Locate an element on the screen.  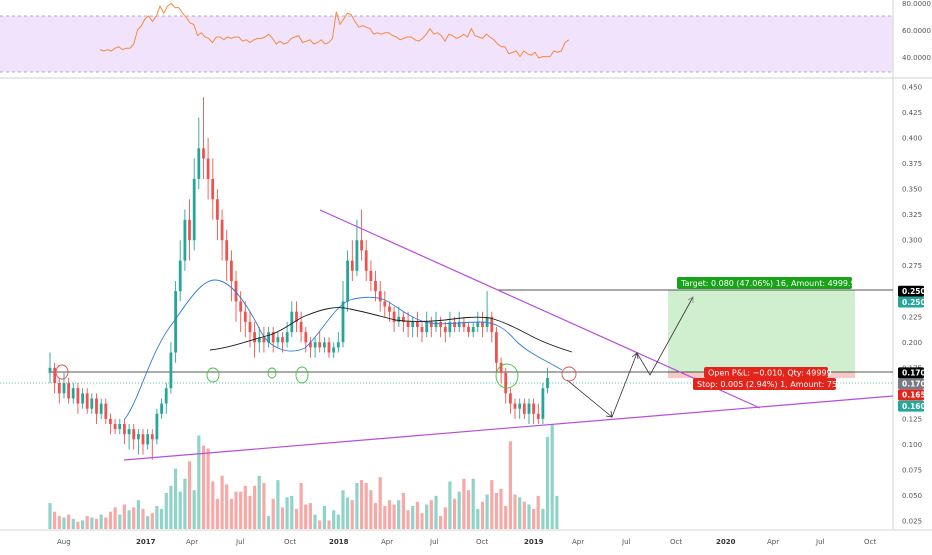
time-tick-label: Oct is located at coordinates (482, 542).